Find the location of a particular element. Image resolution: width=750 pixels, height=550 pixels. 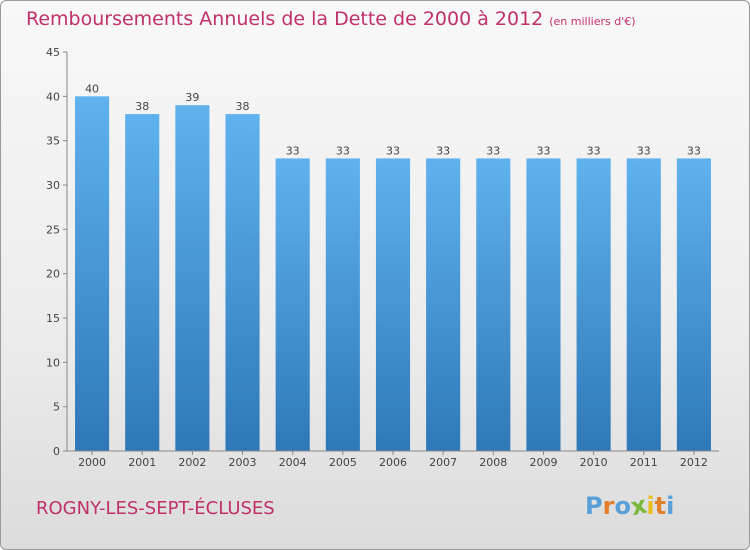

logo-letter: r is located at coordinates (608, 506).